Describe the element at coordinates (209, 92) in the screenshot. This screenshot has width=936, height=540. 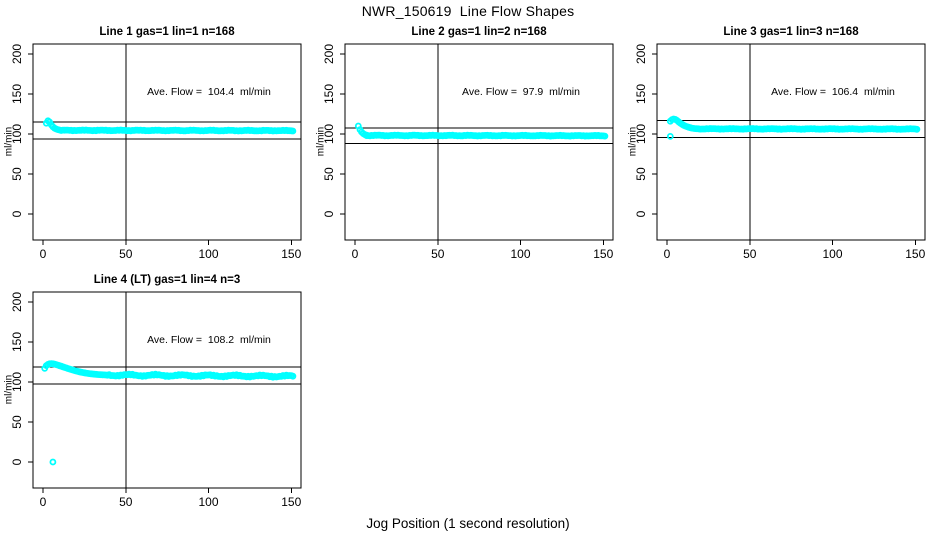
I see `ave-flow-annotation: Ave. Flow = 104.4 ml/min` at that location.